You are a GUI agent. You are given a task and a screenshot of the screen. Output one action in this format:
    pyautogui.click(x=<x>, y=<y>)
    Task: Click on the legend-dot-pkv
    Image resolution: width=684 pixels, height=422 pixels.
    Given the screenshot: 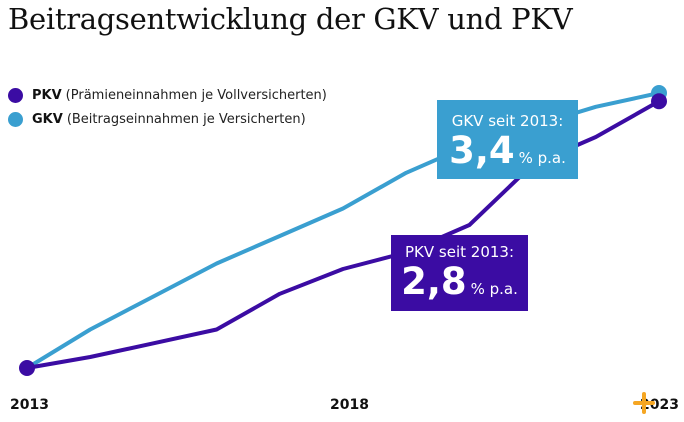 What is the action you would take?
    pyautogui.click(x=15, y=95)
    